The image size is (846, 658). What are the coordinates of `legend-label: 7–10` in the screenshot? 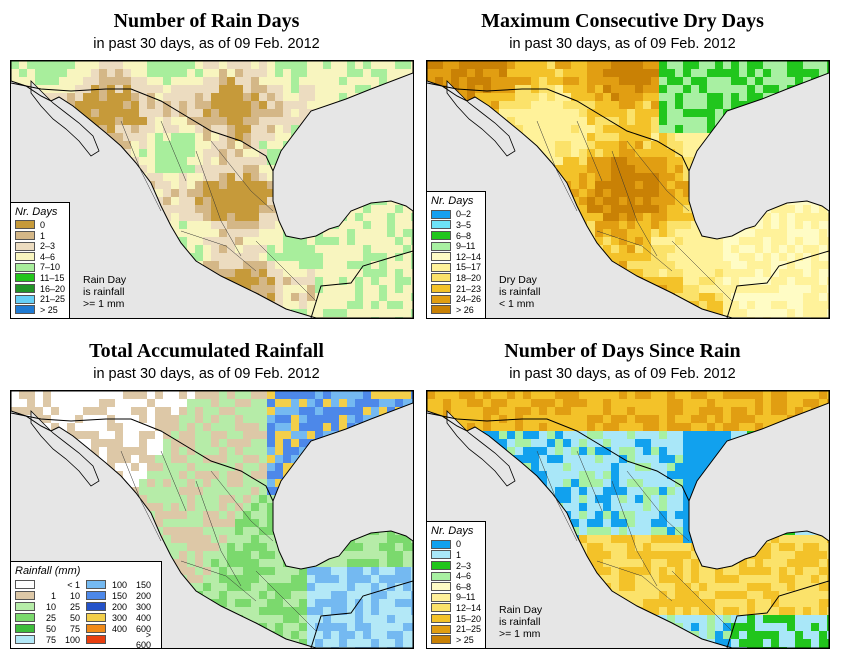 It's located at (50, 267).